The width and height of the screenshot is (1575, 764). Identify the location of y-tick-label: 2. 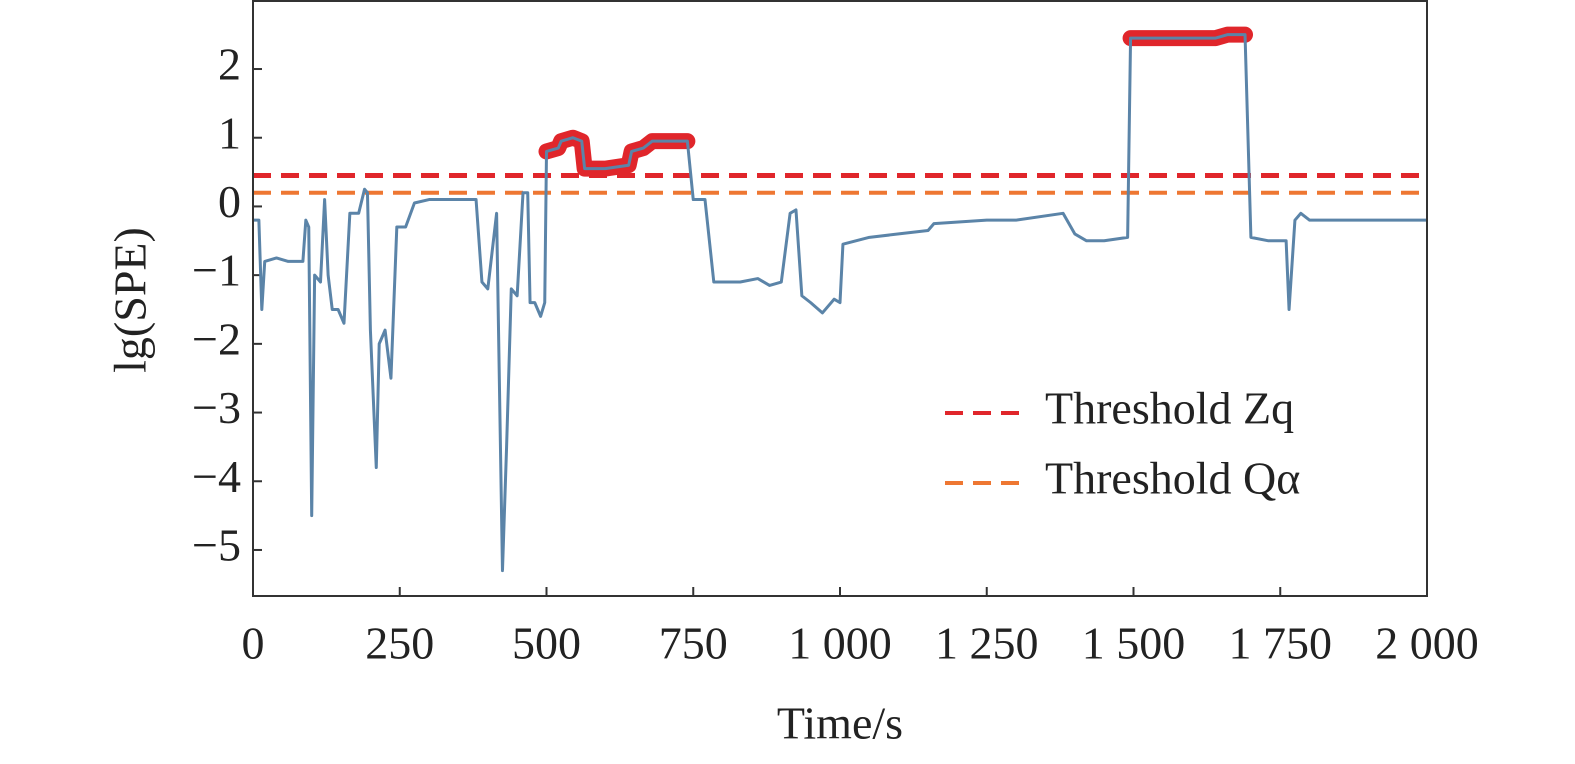
(229, 64).